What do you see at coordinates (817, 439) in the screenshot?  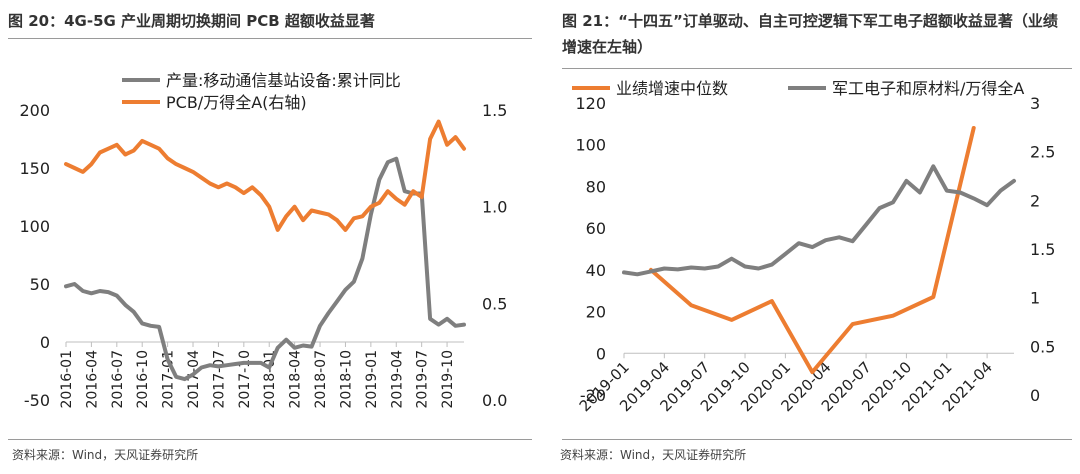 I see `right-source-rule` at bounding box center [817, 439].